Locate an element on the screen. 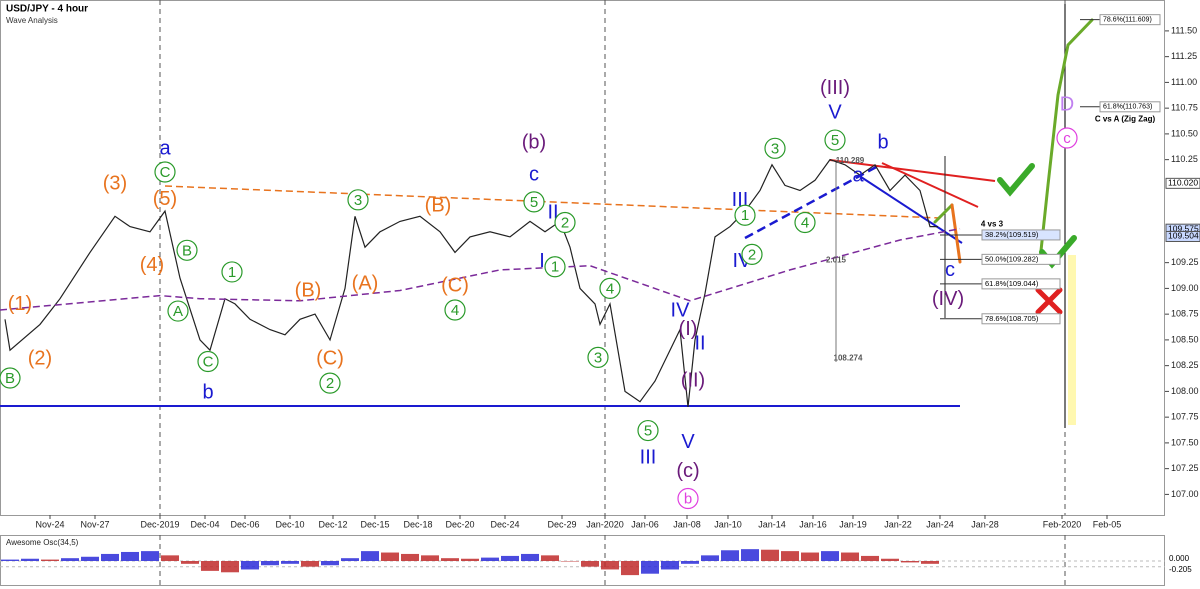  x-tick-label: Jan-10 is located at coordinates (728, 524).